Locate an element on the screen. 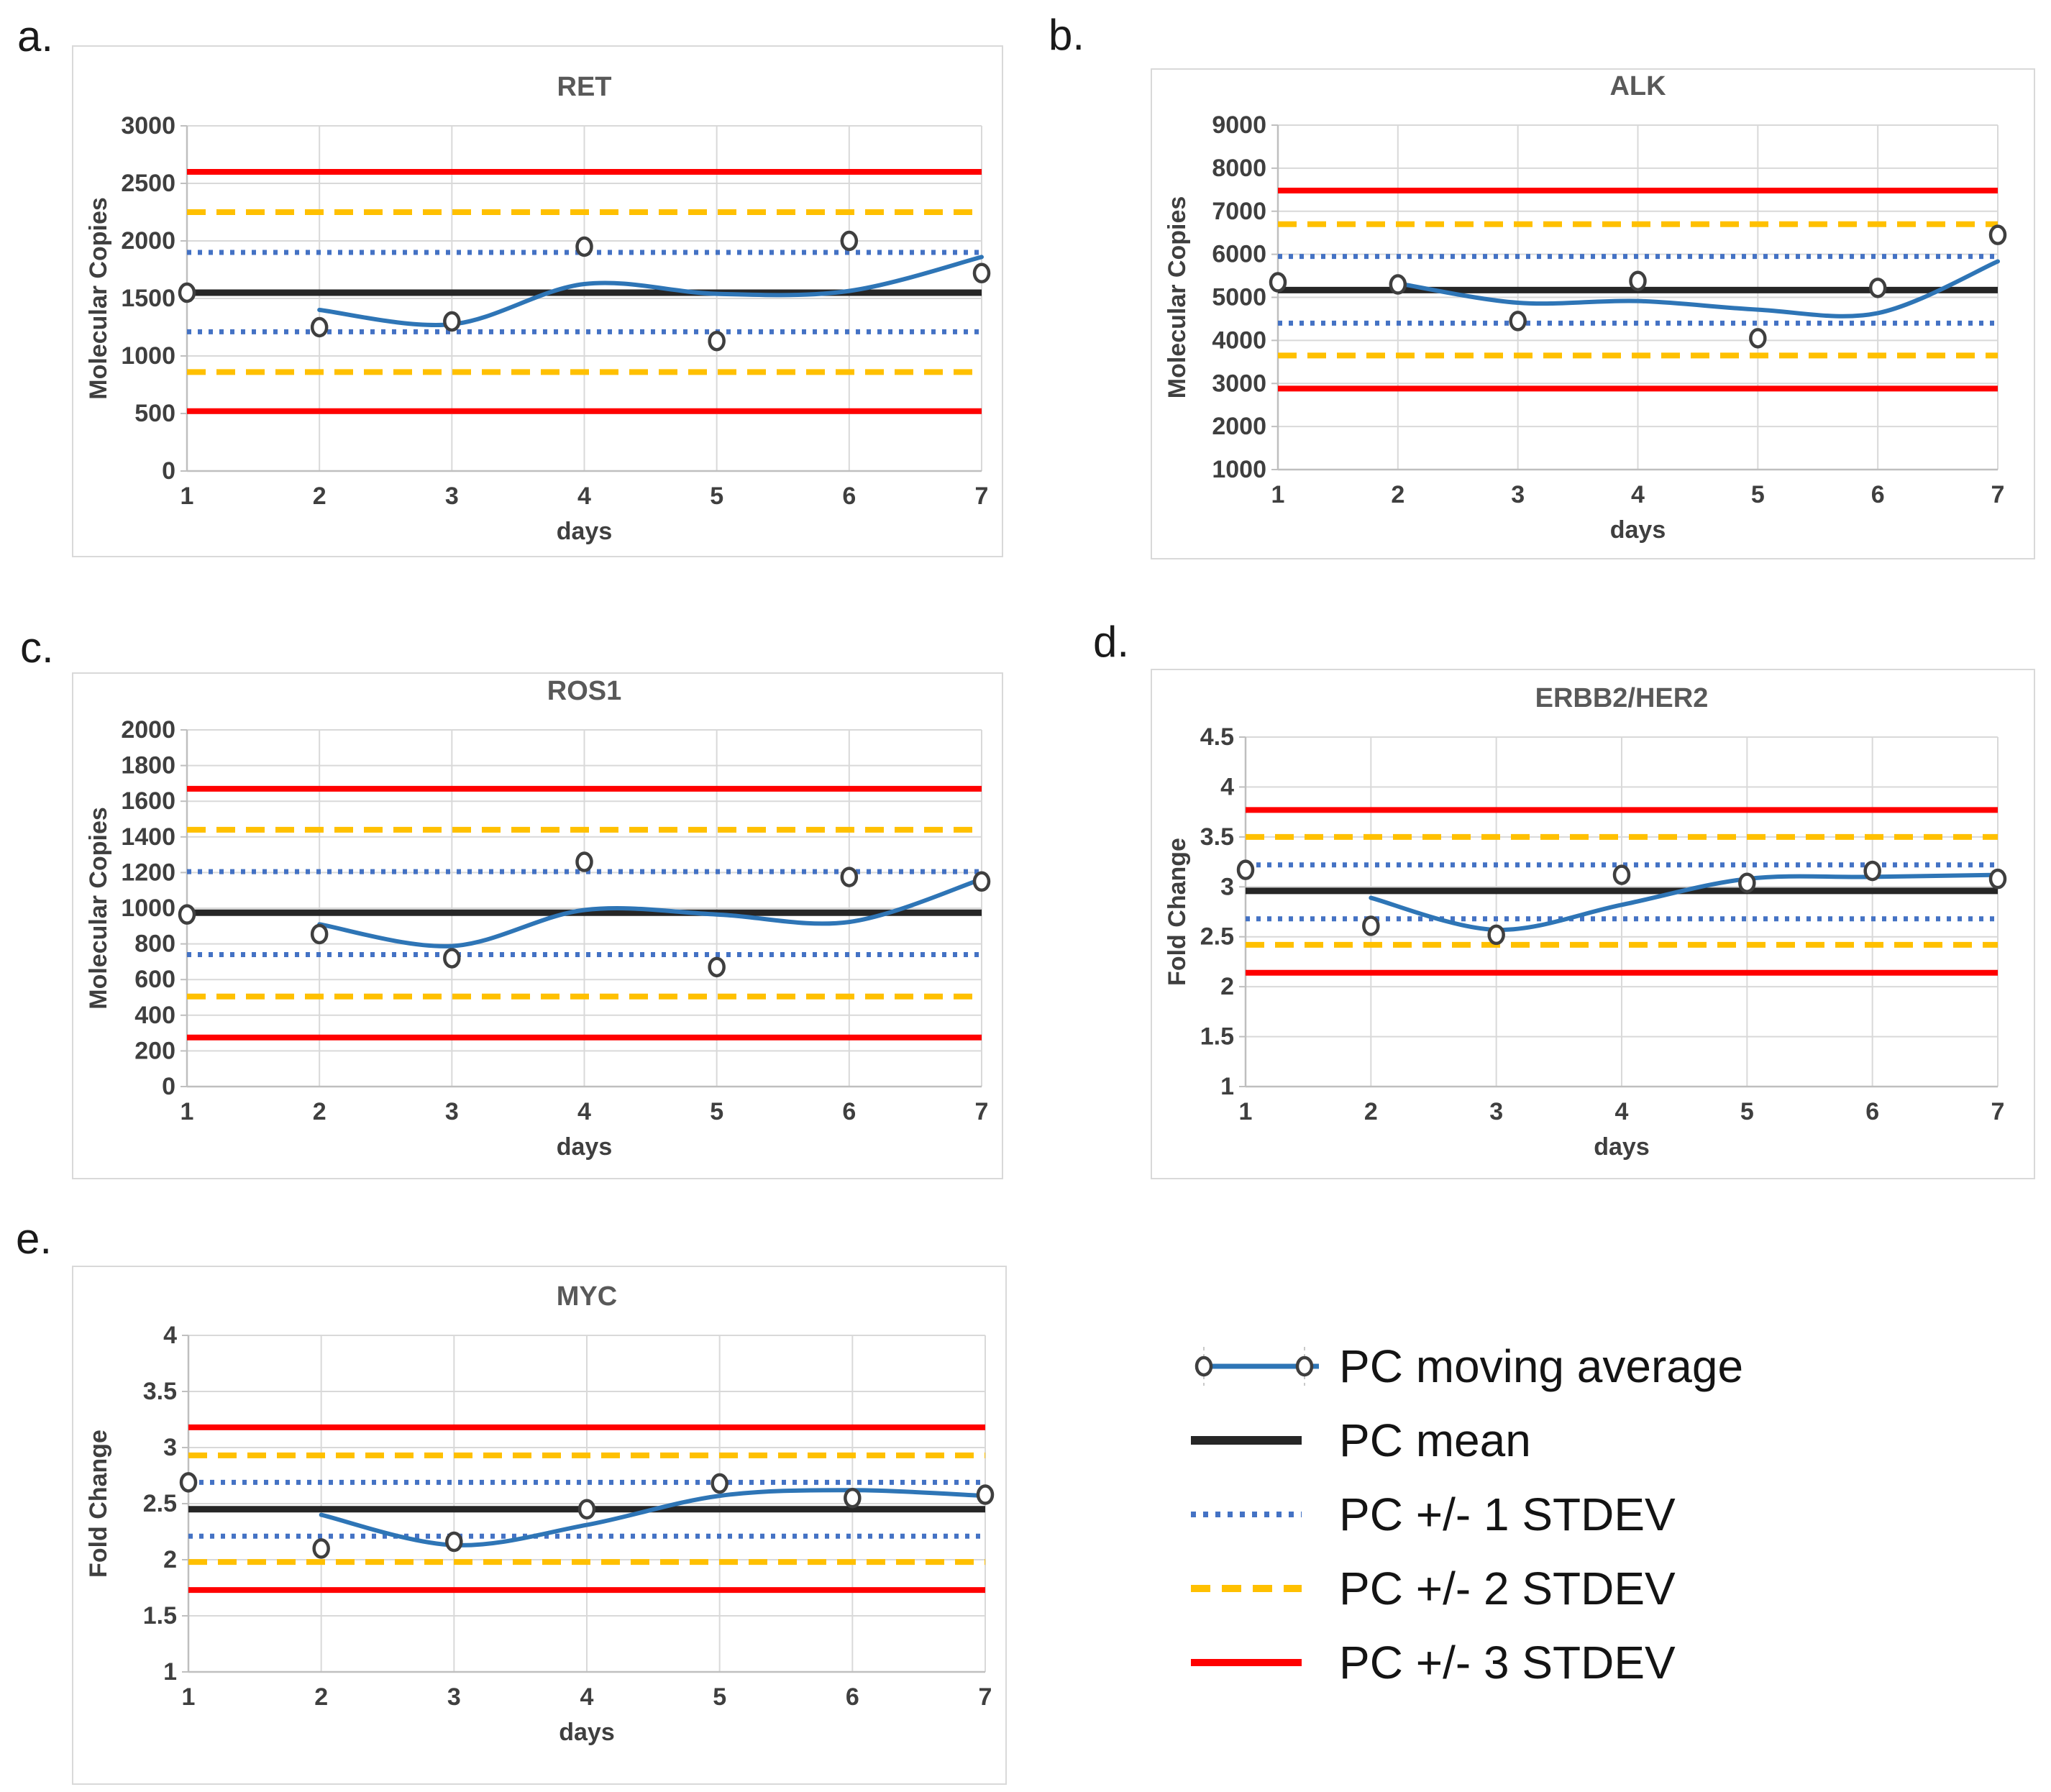  panel-letter-d: d. is located at coordinates (1111, 642).